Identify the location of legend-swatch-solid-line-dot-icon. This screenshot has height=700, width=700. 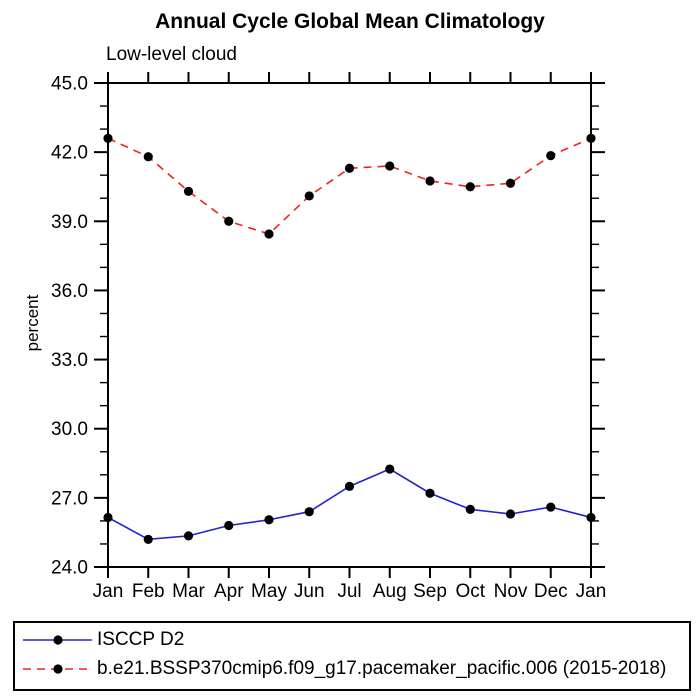
(57, 640).